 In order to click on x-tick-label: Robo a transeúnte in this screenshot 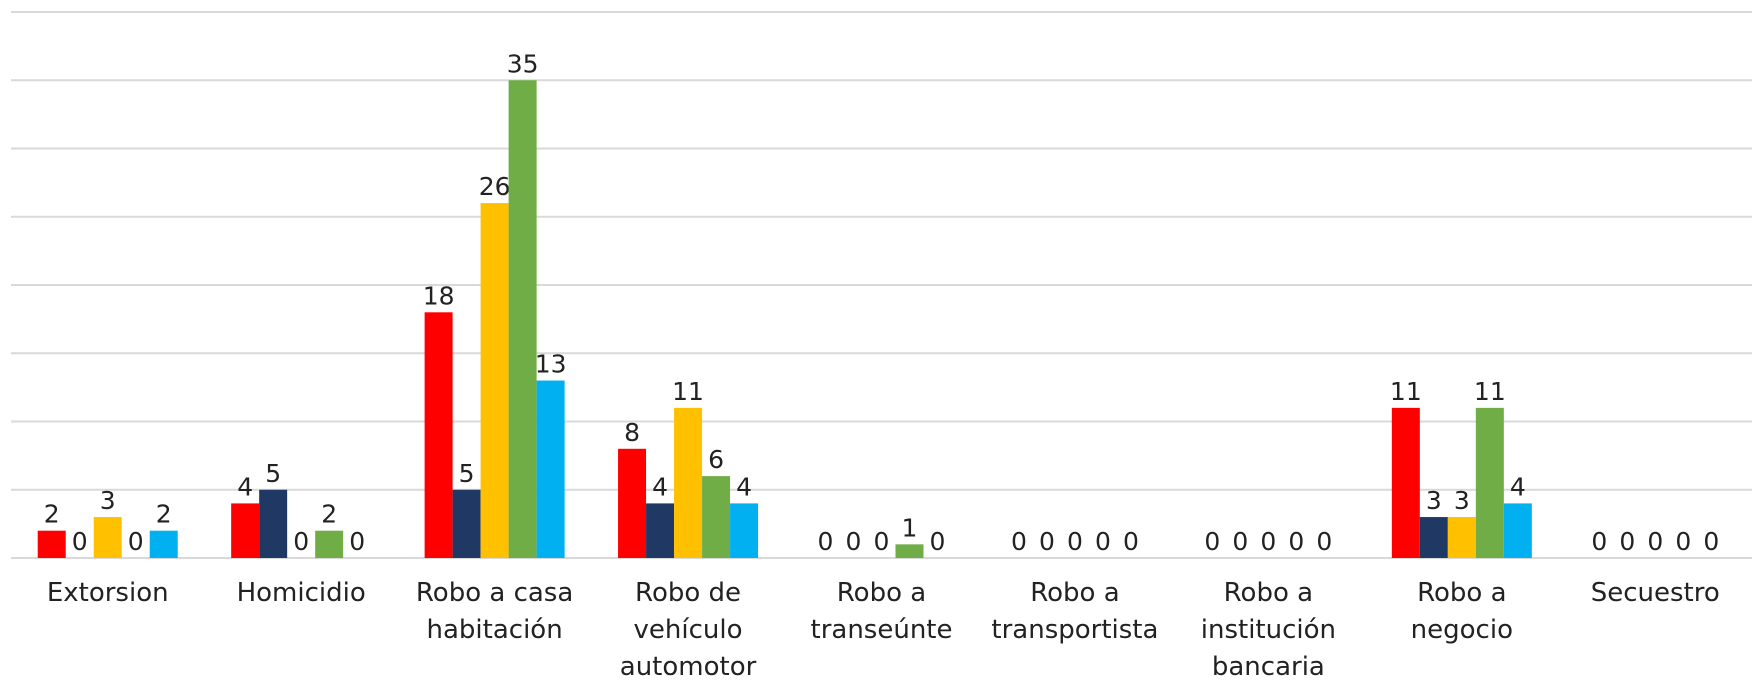, I will do `click(881, 611)`.